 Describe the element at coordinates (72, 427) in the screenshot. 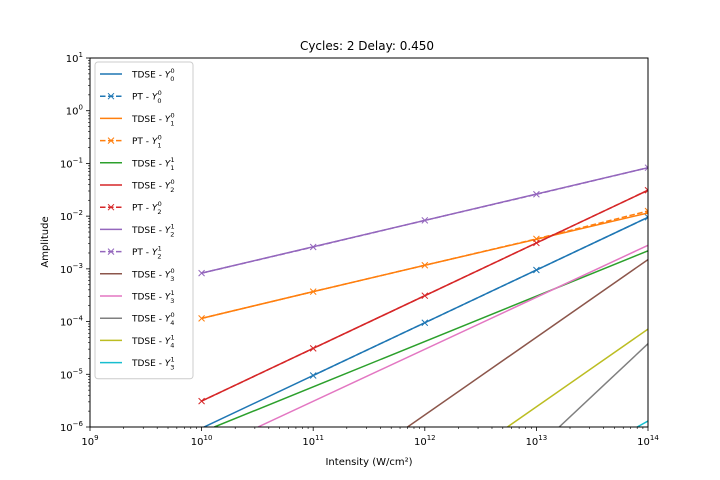

I see `y-tick-label: 10⁻⁶` at that location.